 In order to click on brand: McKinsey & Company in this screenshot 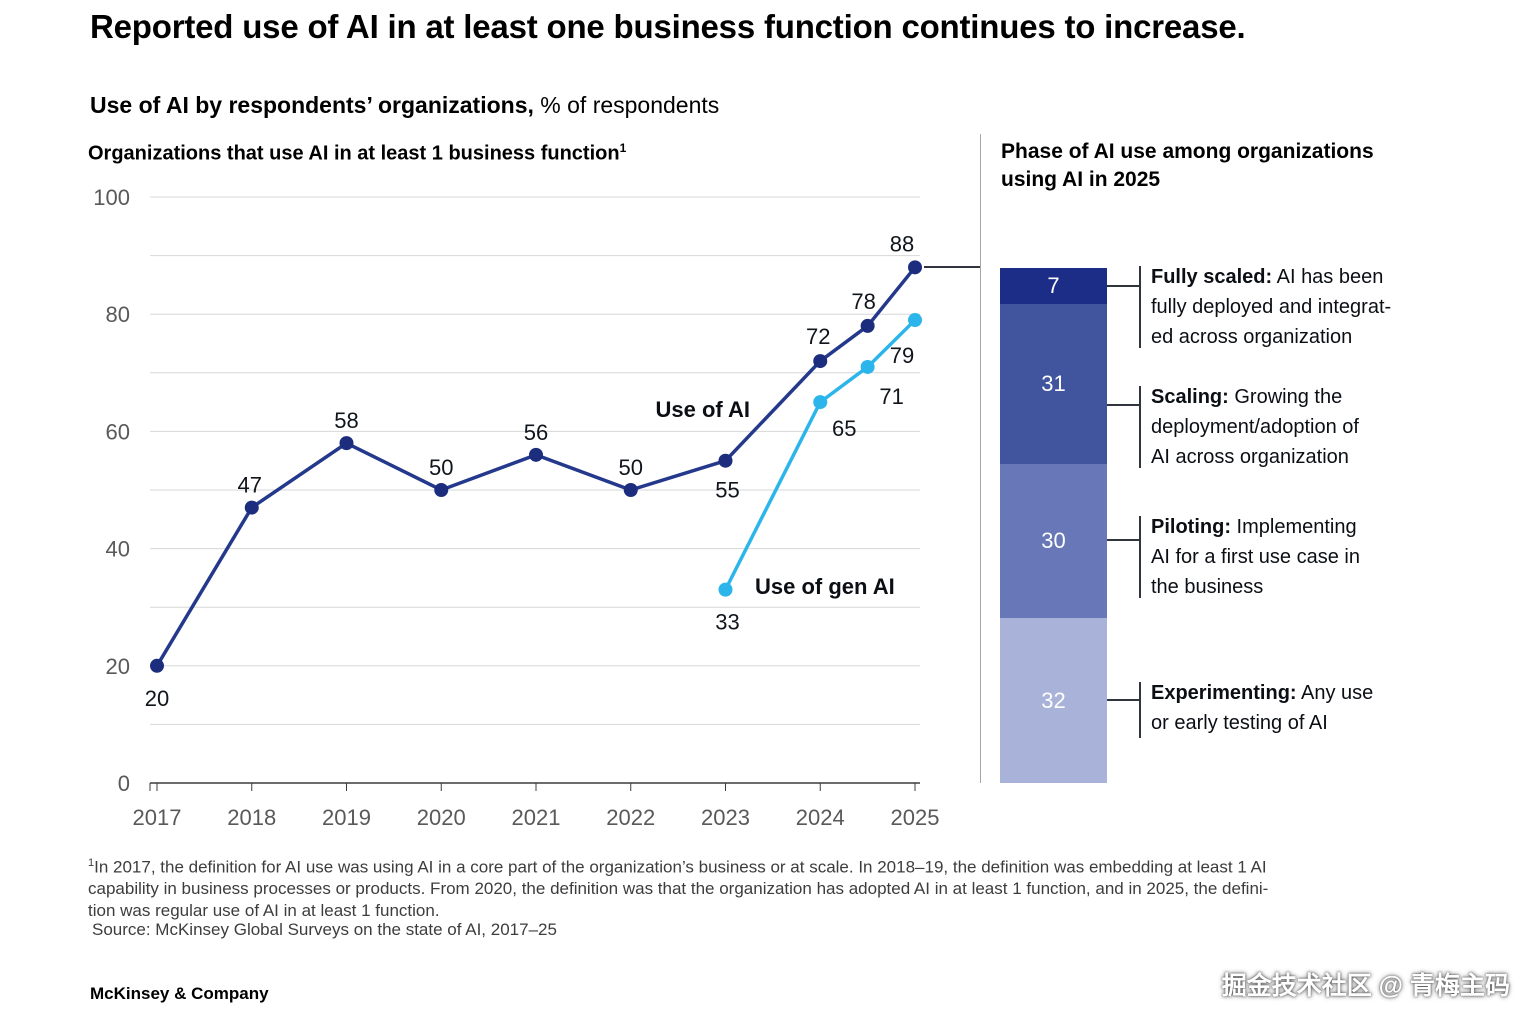, I will do `click(179, 993)`.